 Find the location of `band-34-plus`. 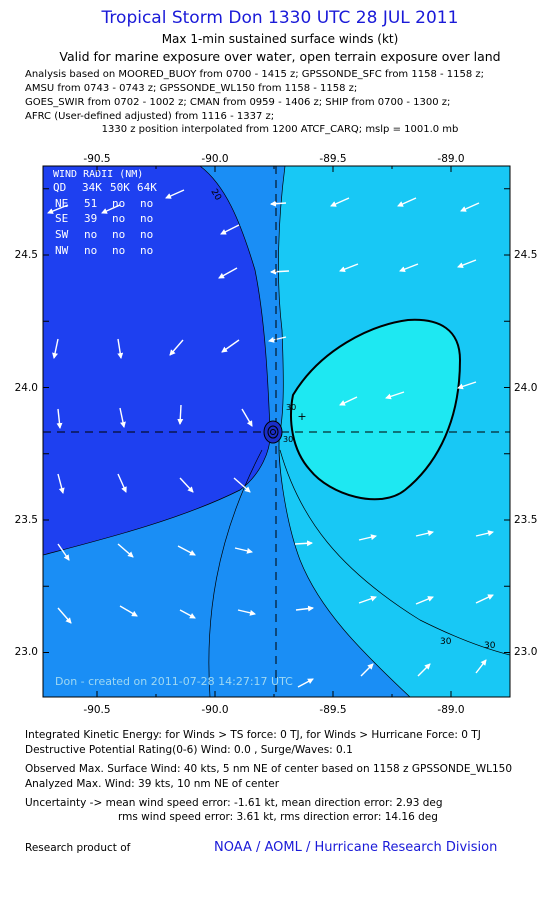

band-34-plus is located at coordinates (375, 409).